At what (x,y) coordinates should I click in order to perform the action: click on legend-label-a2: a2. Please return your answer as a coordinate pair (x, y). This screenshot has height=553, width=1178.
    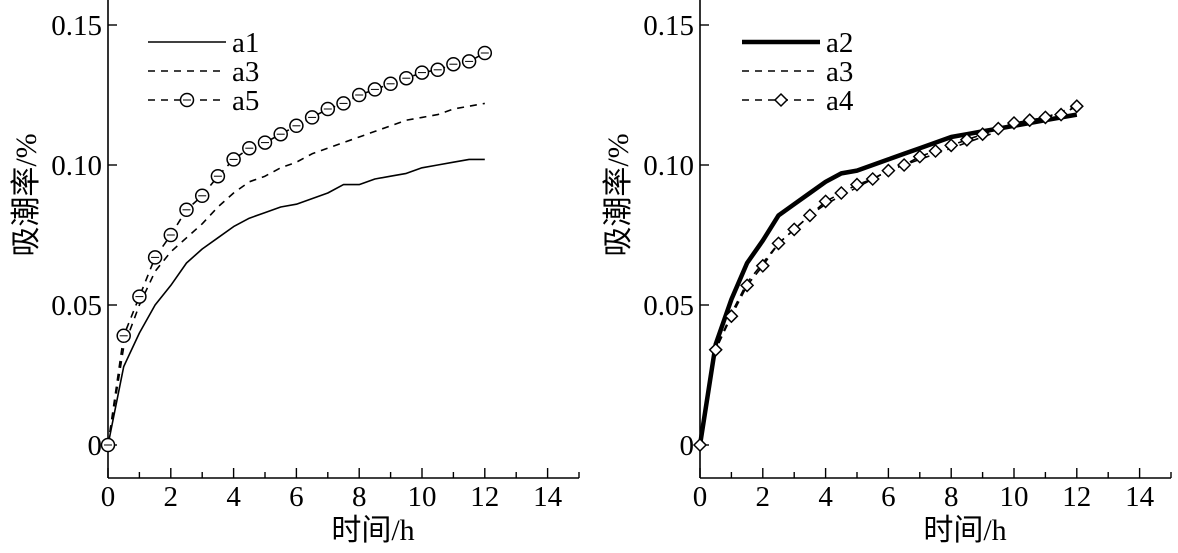
    Looking at the image, I should click on (839, 43).